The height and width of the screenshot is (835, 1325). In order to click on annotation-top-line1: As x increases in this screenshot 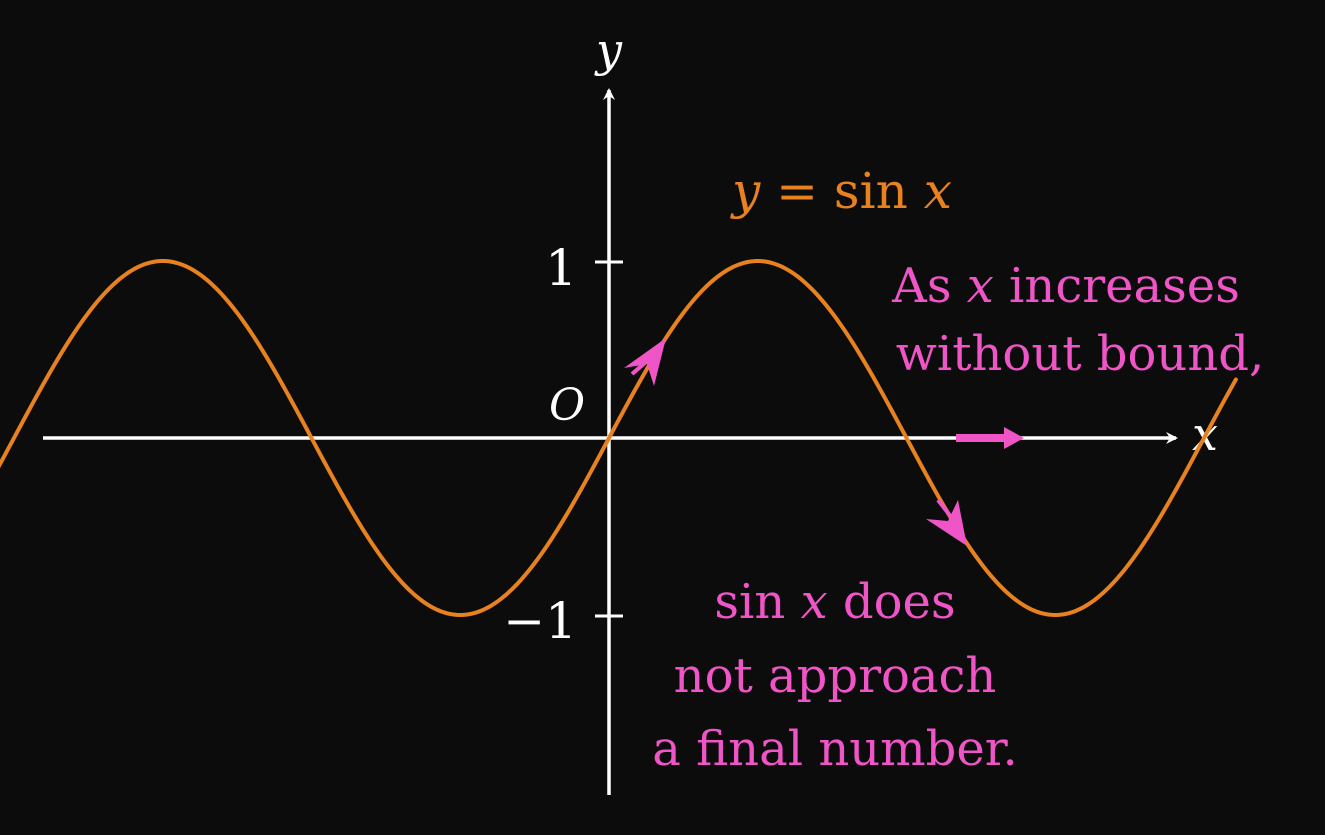, I will do `click(1065, 286)`.